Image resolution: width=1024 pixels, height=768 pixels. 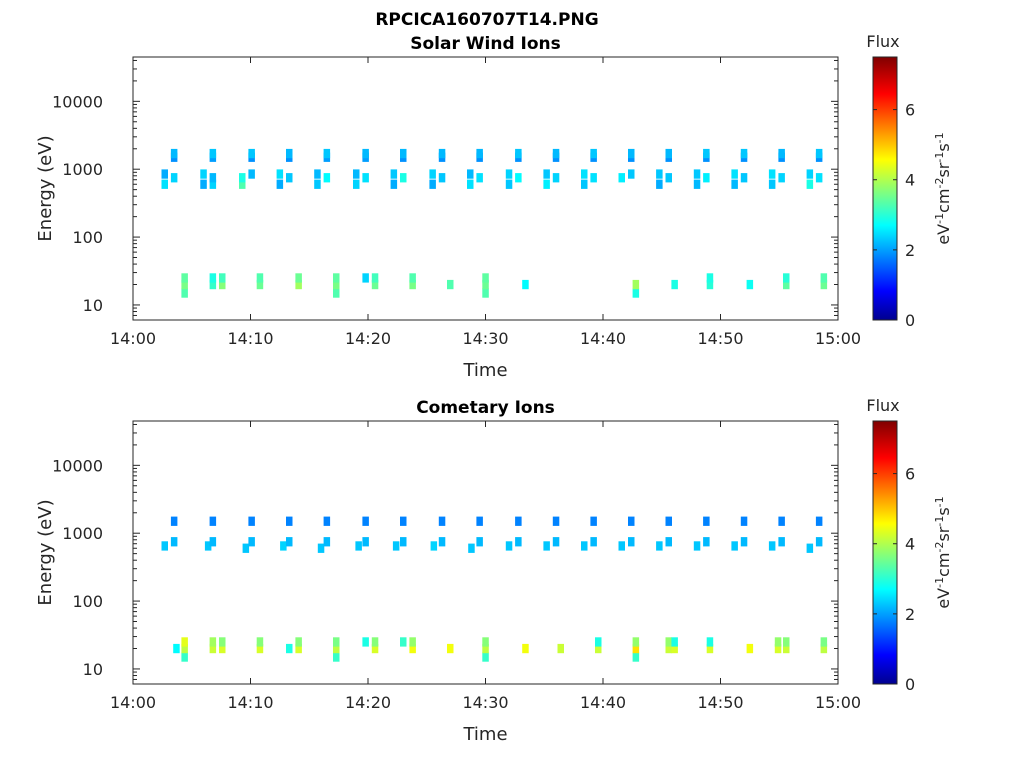 I want to click on y-tick-label: 10, so click(x=93, y=669).